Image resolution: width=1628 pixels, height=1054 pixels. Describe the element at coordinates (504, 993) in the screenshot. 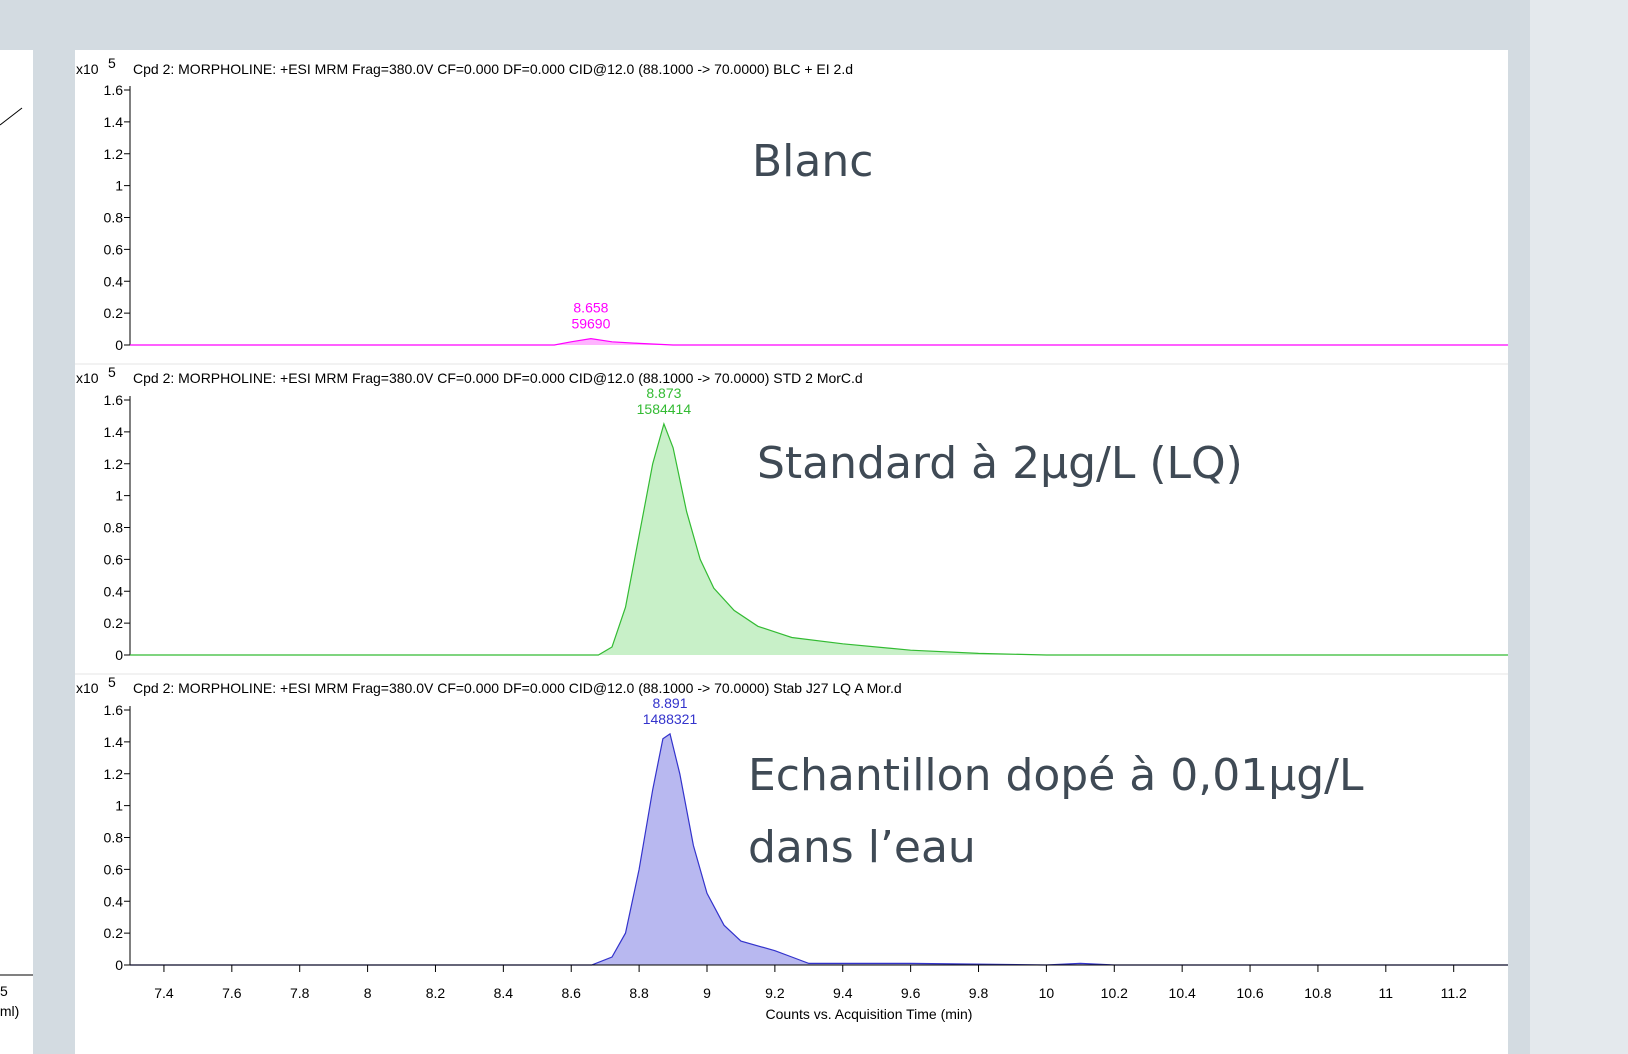

I see `x-tick-label: 8.4` at that location.